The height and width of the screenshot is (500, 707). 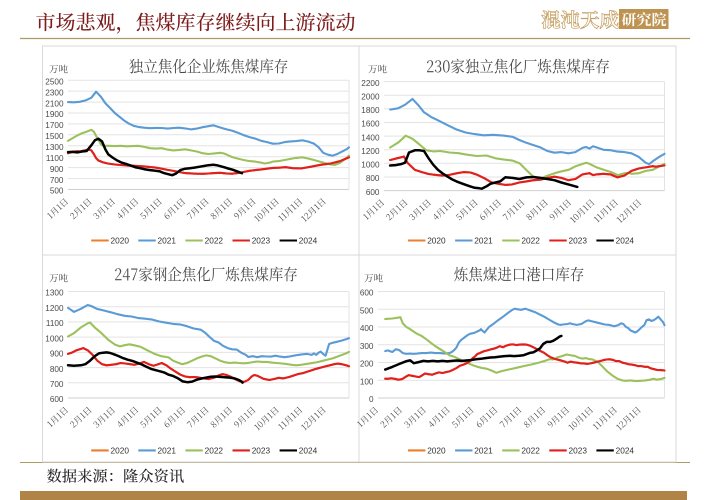 I want to click on svg-text: 1400, so click(x=370, y=137).